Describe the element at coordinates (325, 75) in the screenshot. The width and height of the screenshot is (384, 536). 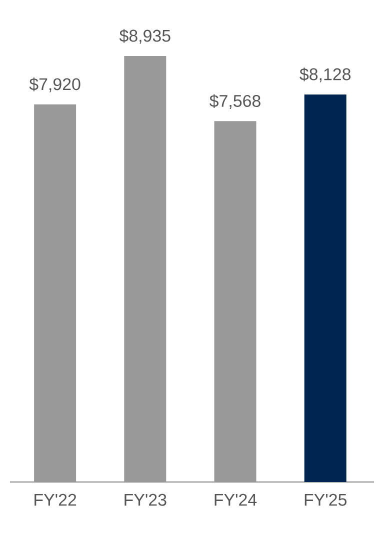
I see `data-label: $8,128` at that location.